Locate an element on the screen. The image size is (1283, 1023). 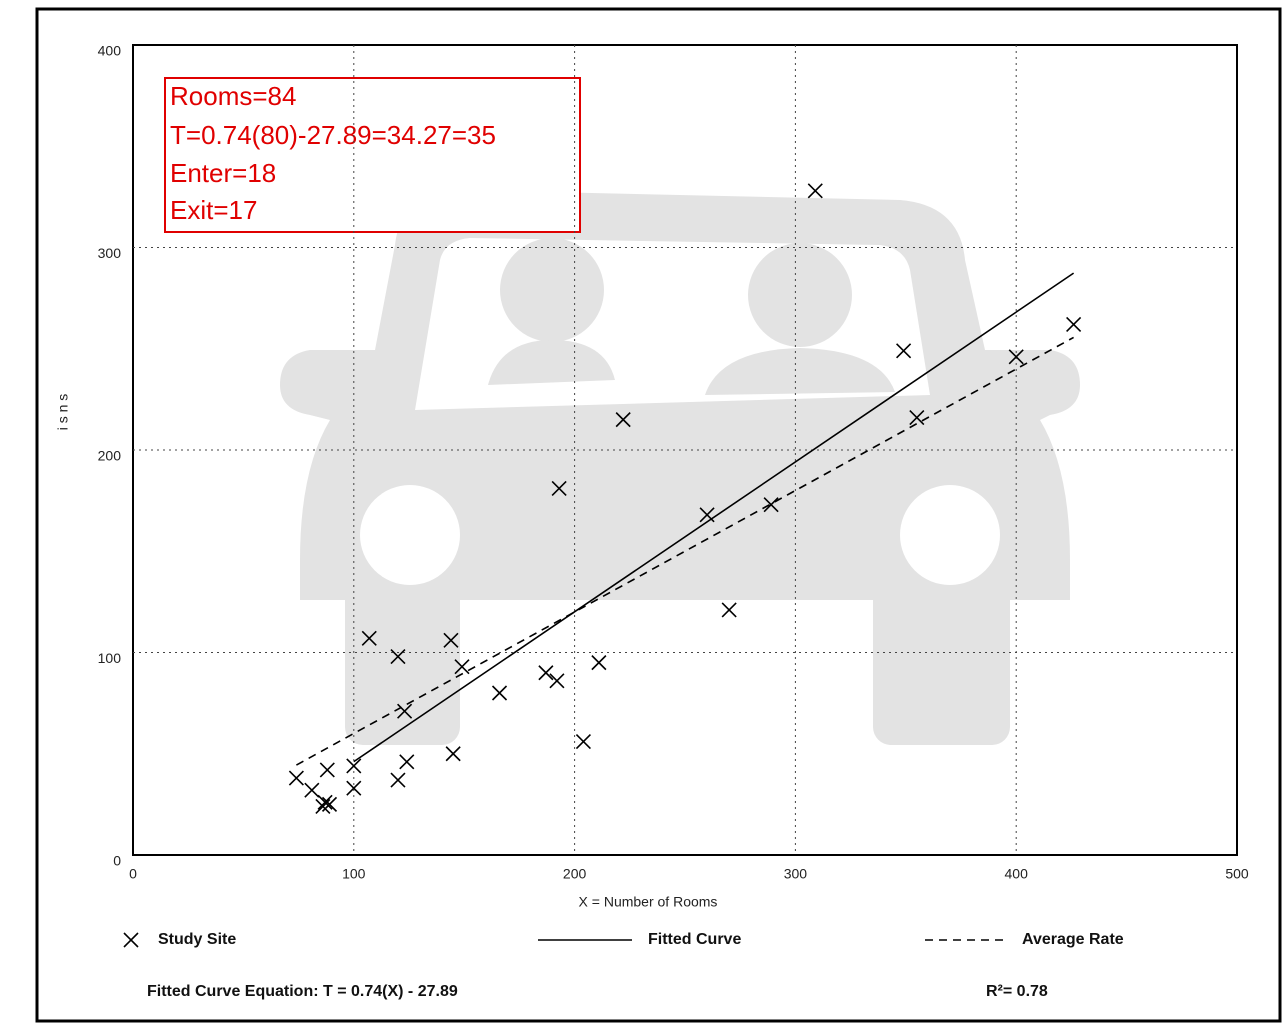
annotation-box is located at coordinates (372, 155).